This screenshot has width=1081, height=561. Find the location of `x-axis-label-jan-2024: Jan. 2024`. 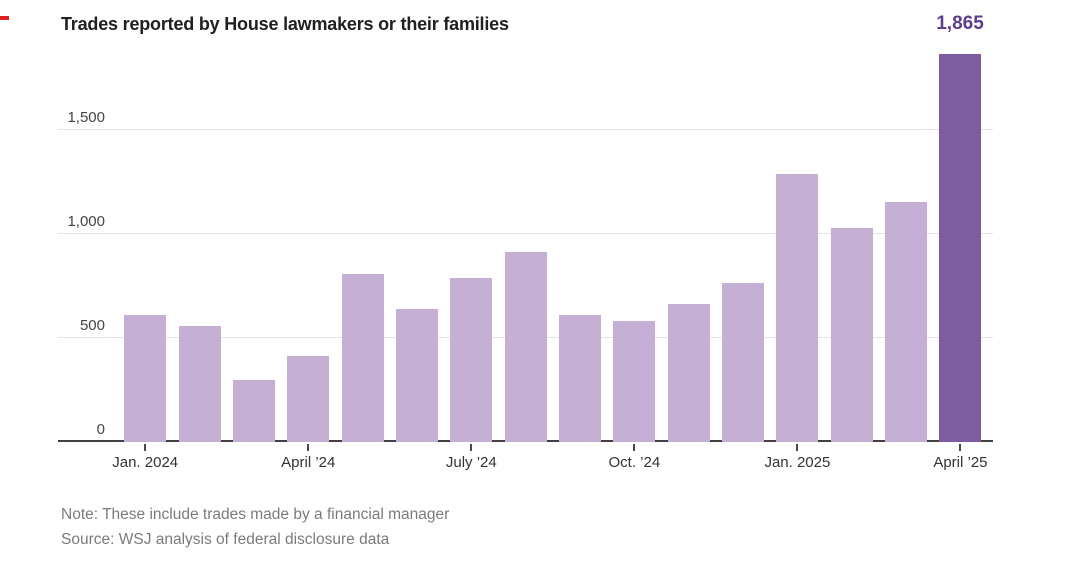

x-axis-label-jan-2024: Jan. 2024 is located at coordinates (145, 462).